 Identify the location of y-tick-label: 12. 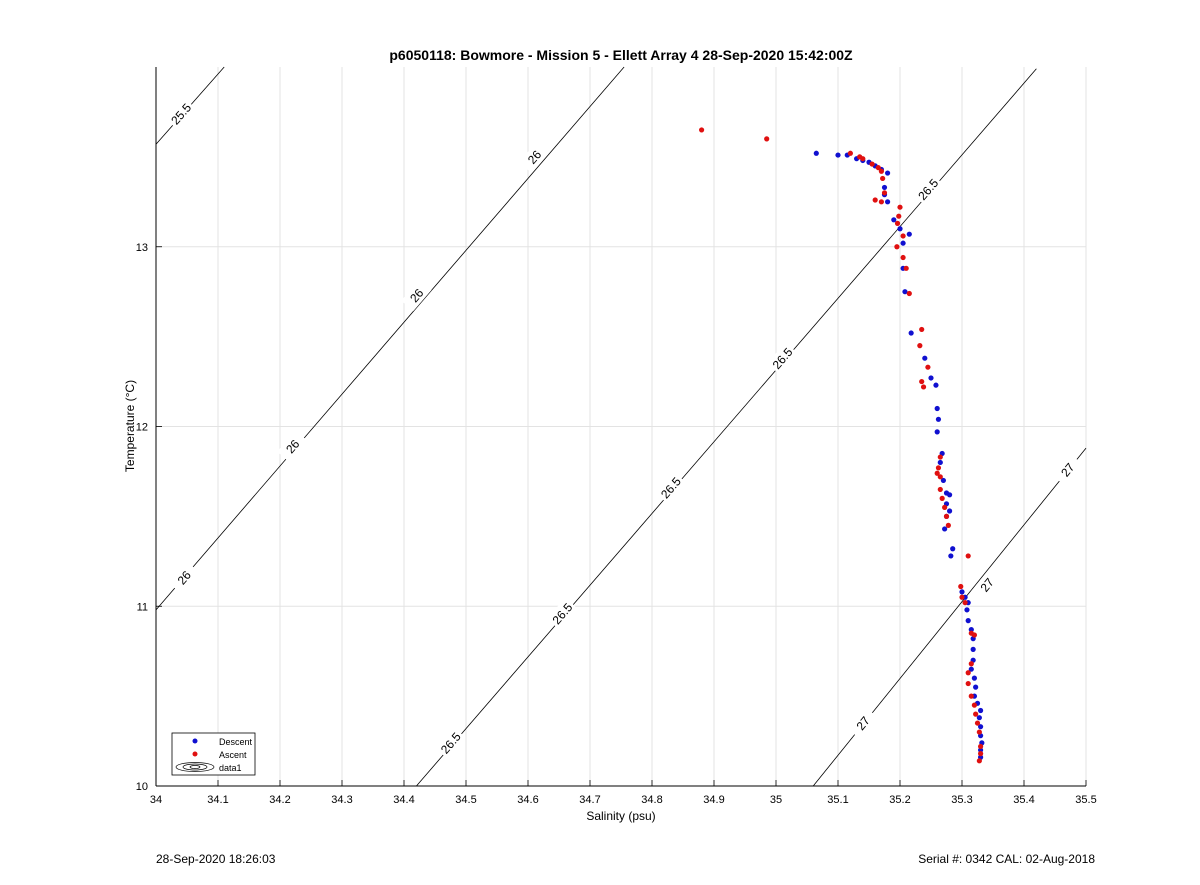
(142, 428).